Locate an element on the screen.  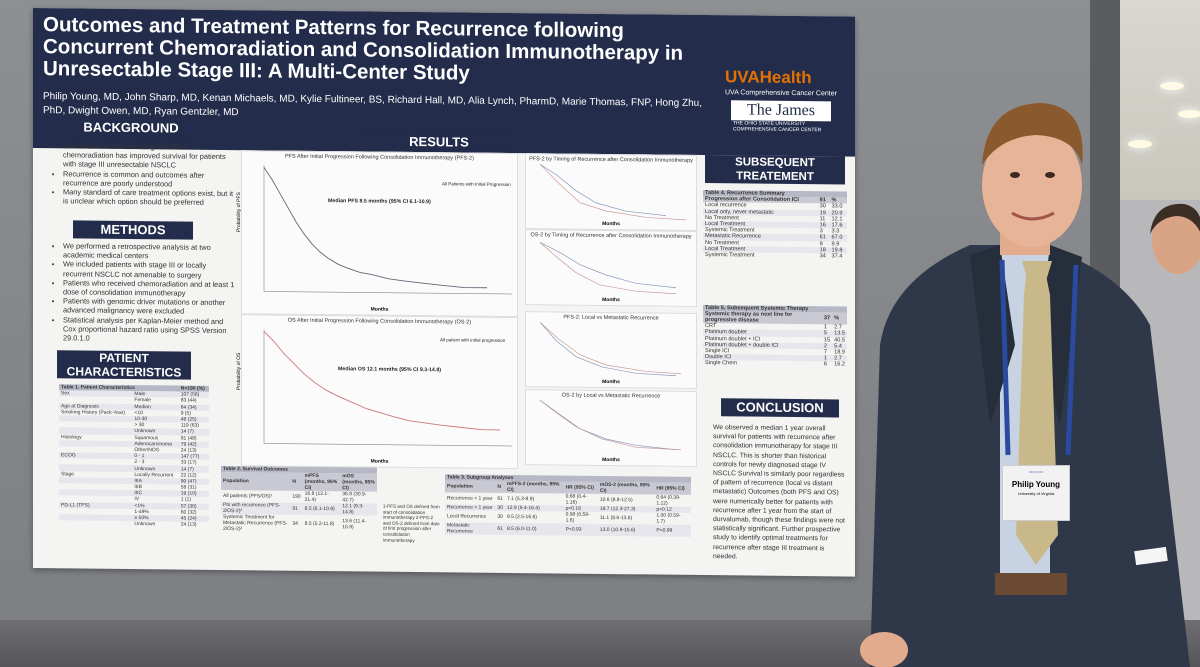
os2-y-label: Probability of OS is located at coordinates (239, 371).